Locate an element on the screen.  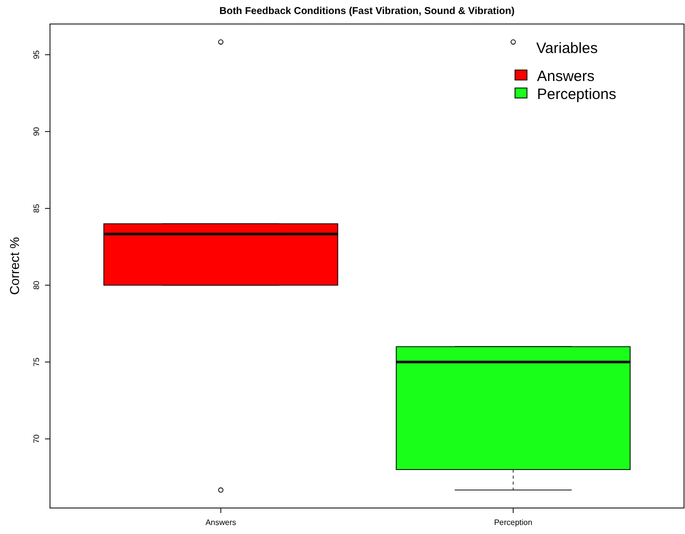
x-tick-label: Perception is located at coordinates (513, 522).